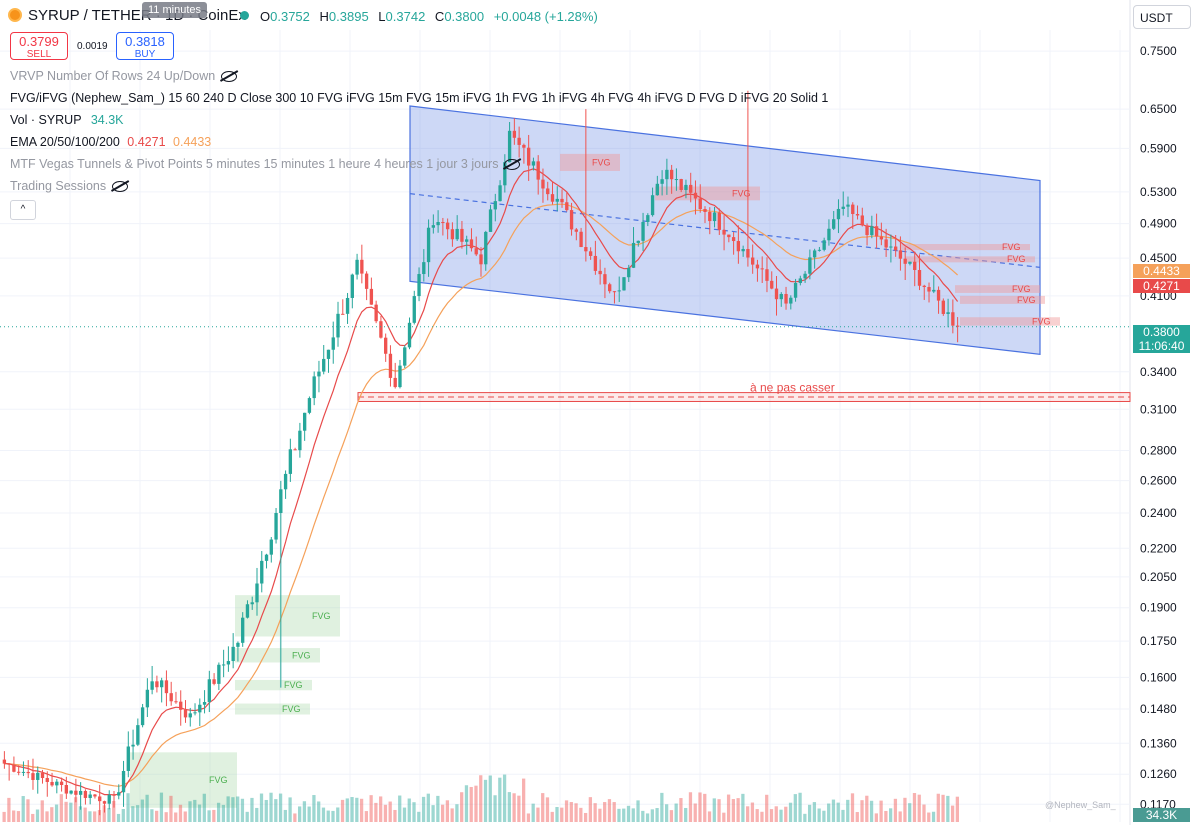  Describe the element at coordinates (1158, 548) in the screenshot. I see `y-tick-label: 0.2200` at that location.